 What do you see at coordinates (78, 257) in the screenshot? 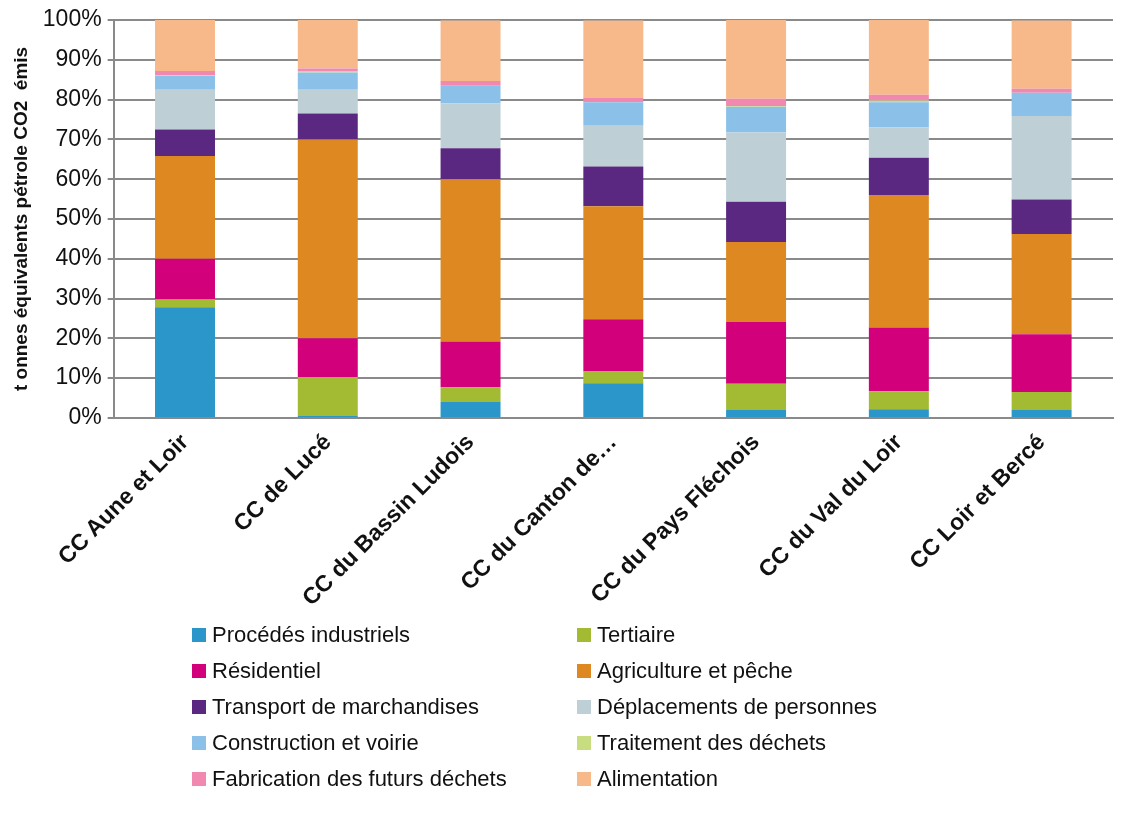
I see `y-tick-label: 40%` at bounding box center [78, 257].